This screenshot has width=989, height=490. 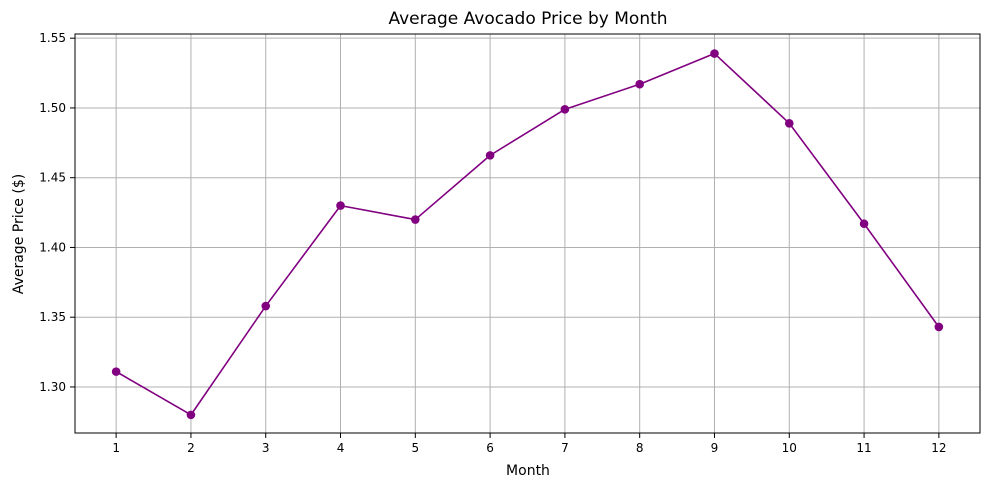 I want to click on x-tick-label: 5, so click(x=415, y=448).